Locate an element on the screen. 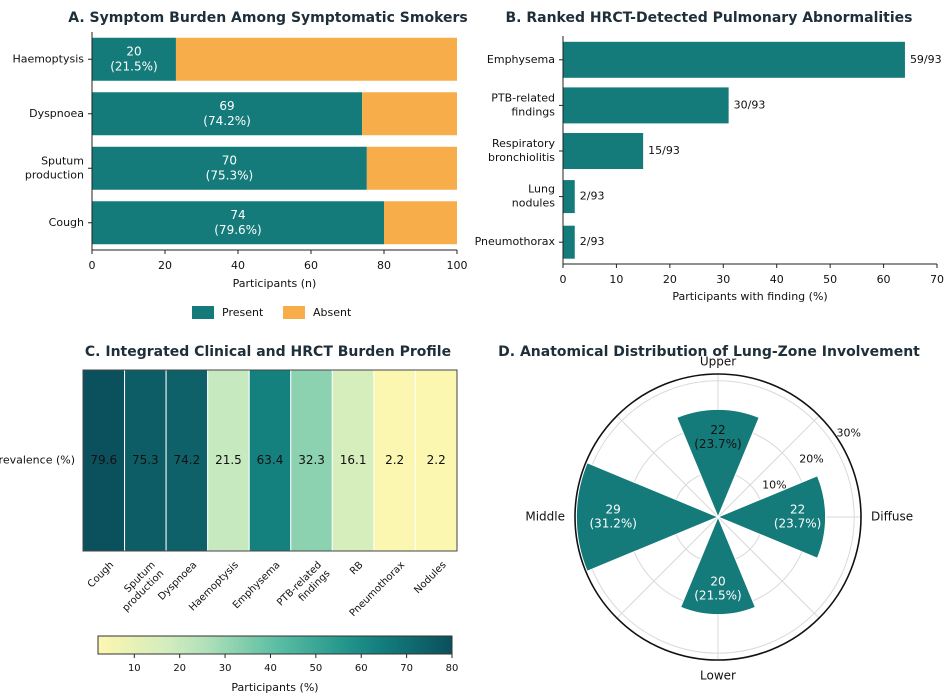  heatmap-cell-haemoptysis is located at coordinates (228, 460).